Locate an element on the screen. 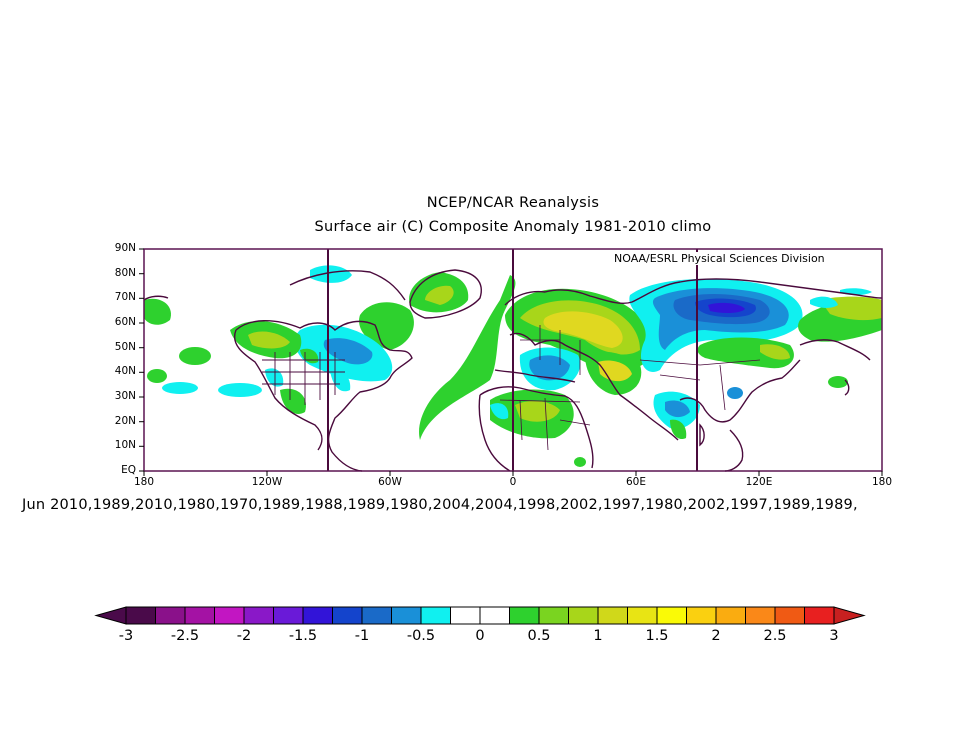 Image resolution: width=960 pixels, height=742 pixels. lon-label: 0 is located at coordinates (513, 482).